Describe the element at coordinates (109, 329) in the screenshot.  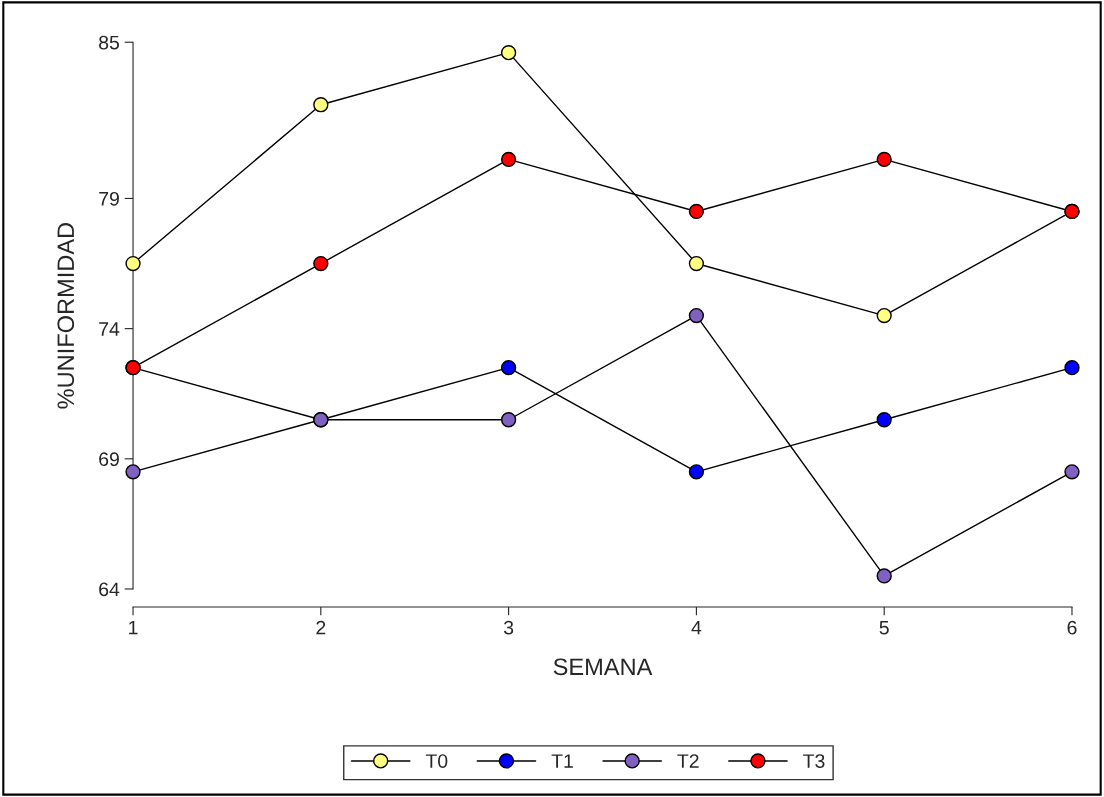
I see `y-tick-label: 74` at that location.